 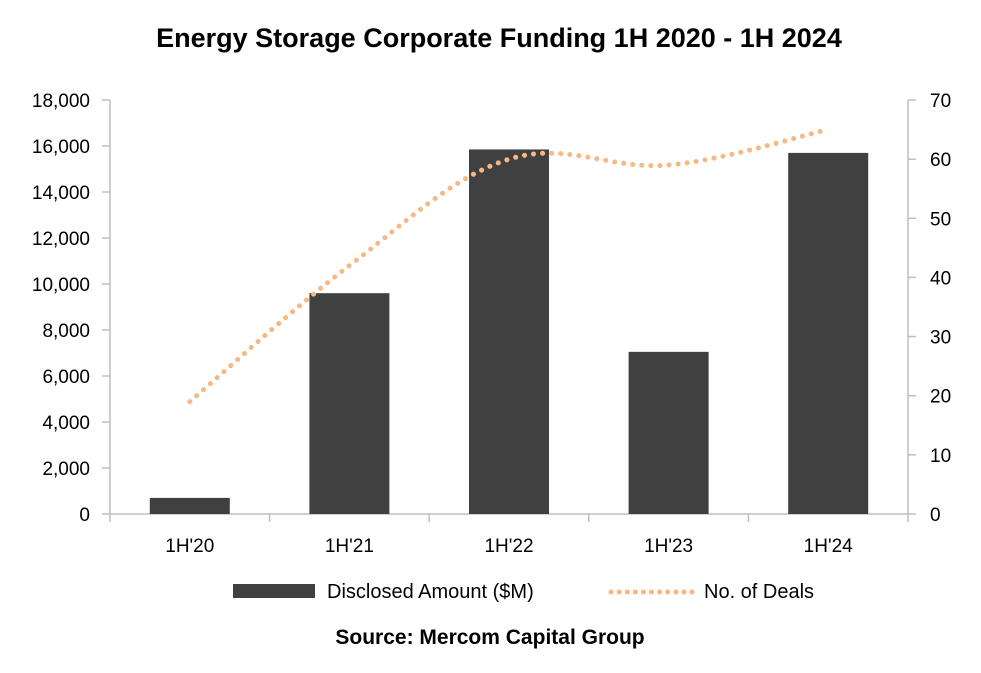 What do you see at coordinates (84, 515) in the screenshot?
I see `left-axis-tick-label: 0` at bounding box center [84, 515].